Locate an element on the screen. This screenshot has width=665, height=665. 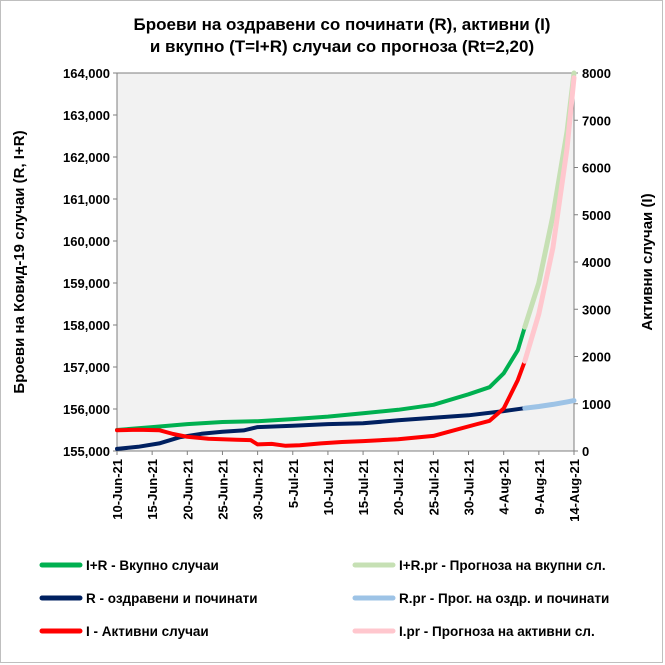
legend-label: I.pr - Прогноза на активни сл. is located at coordinates (497, 631).